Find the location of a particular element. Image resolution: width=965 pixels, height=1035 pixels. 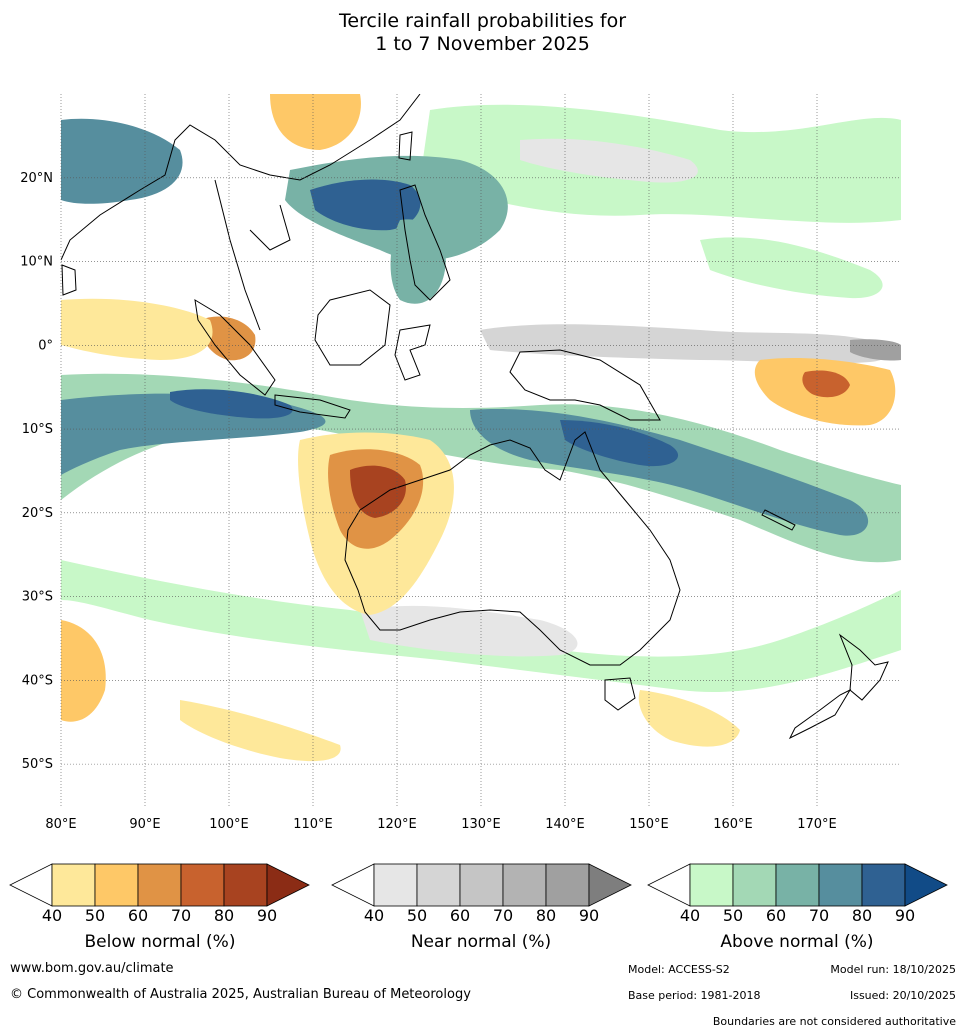

lon-tick-label: 160°E is located at coordinates (733, 824).